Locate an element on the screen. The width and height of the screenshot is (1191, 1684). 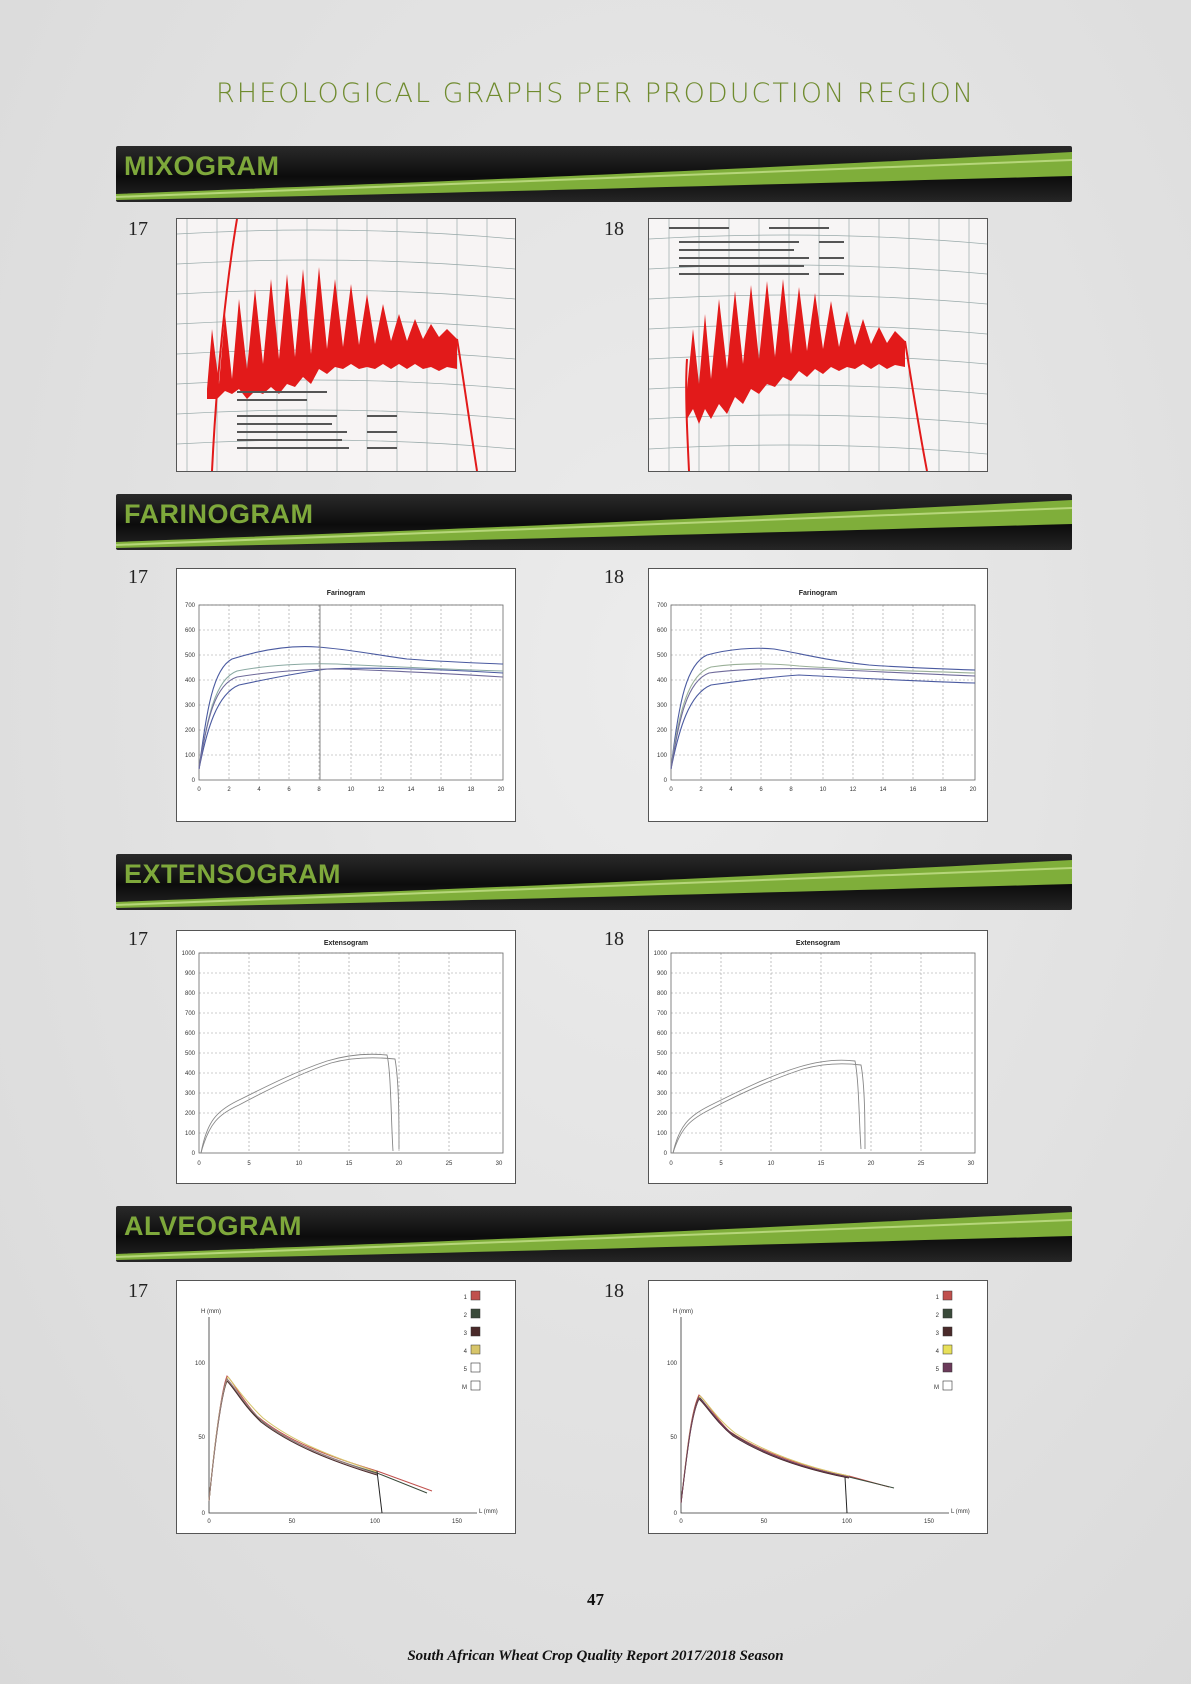
section-band-extensogram: EXTENSOGRAM is located at coordinates (594, 882).